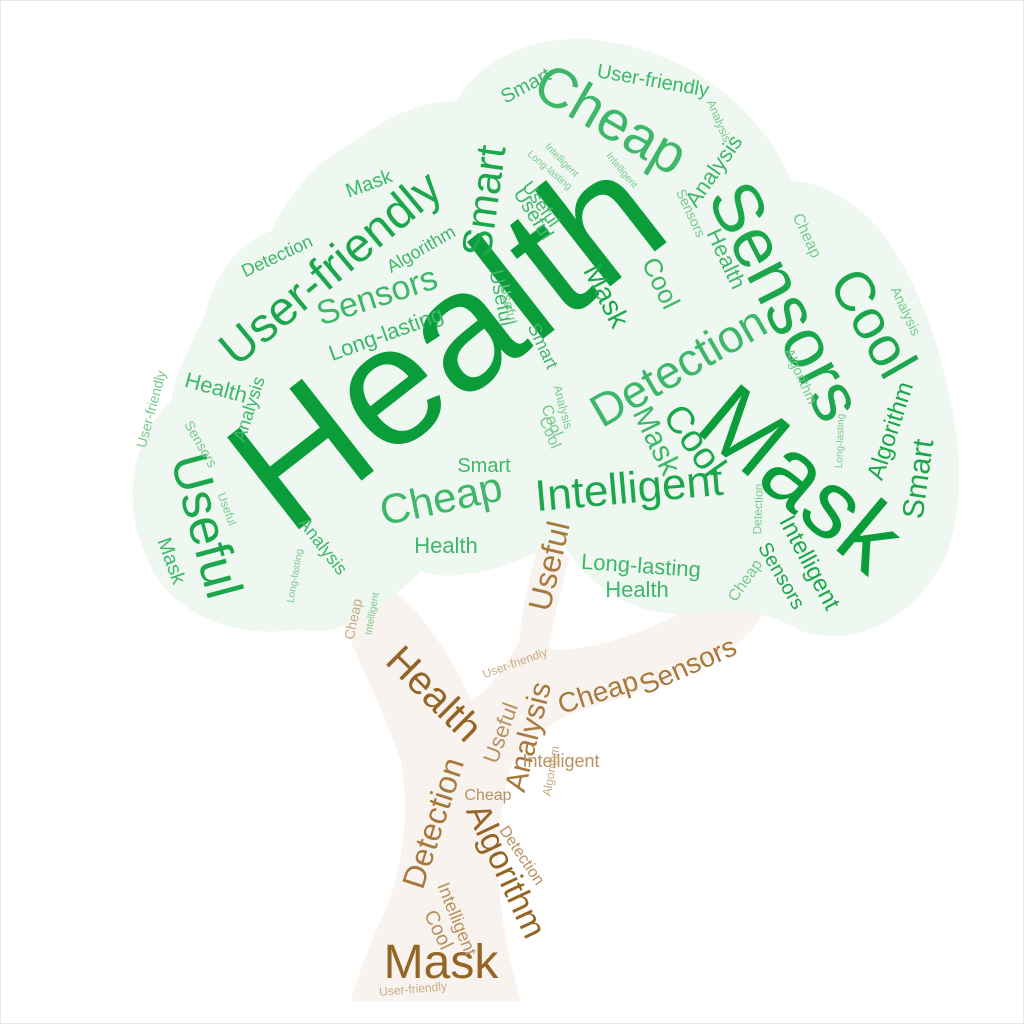 Image resolution: width=1024 pixels, height=1024 pixels. What do you see at coordinates (372, 613) in the screenshot?
I see `canopy-word-intelligent: Intelligent` at bounding box center [372, 613].